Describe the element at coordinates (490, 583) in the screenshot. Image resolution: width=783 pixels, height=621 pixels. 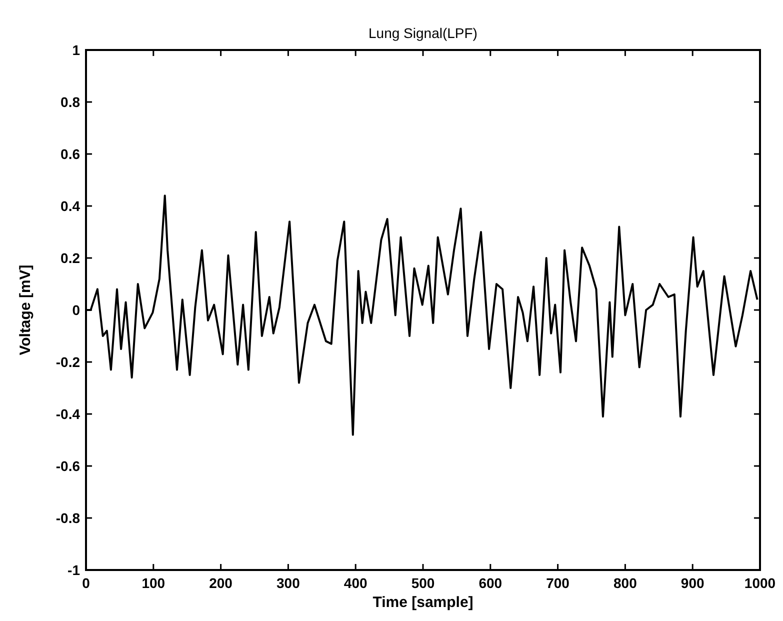
I see `x-tick-label: 600` at that location.